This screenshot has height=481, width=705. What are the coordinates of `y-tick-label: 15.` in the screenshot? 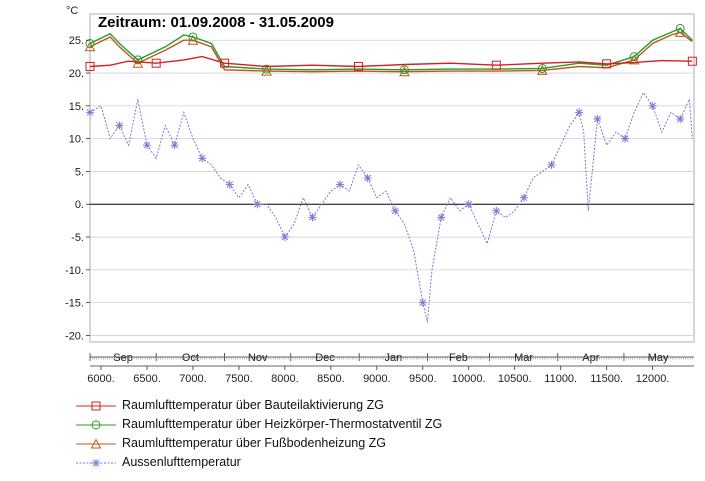 It's located at (76, 107).